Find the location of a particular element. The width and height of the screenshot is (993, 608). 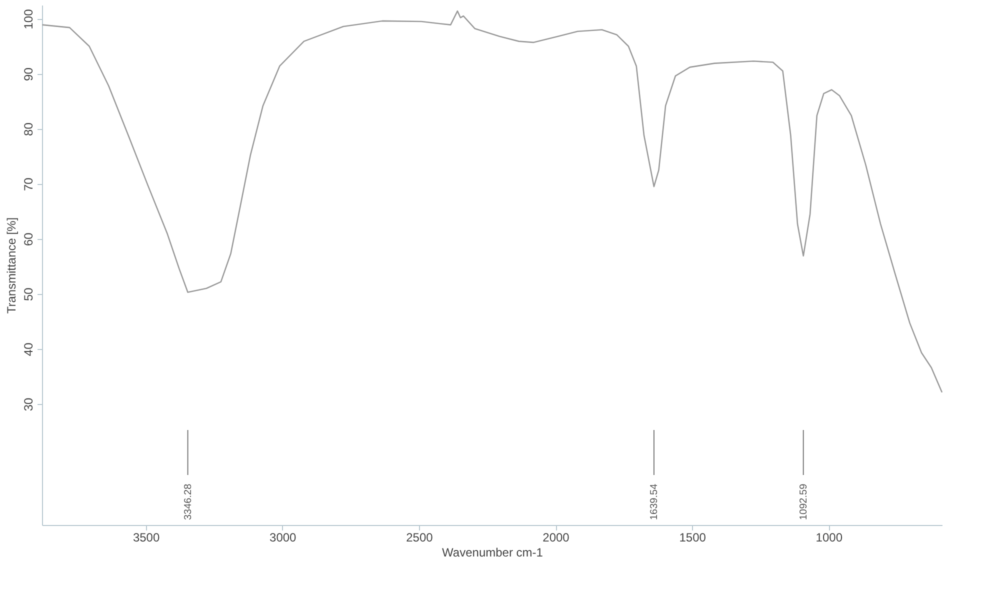

y-tick-label: 40 is located at coordinates (29, 349).